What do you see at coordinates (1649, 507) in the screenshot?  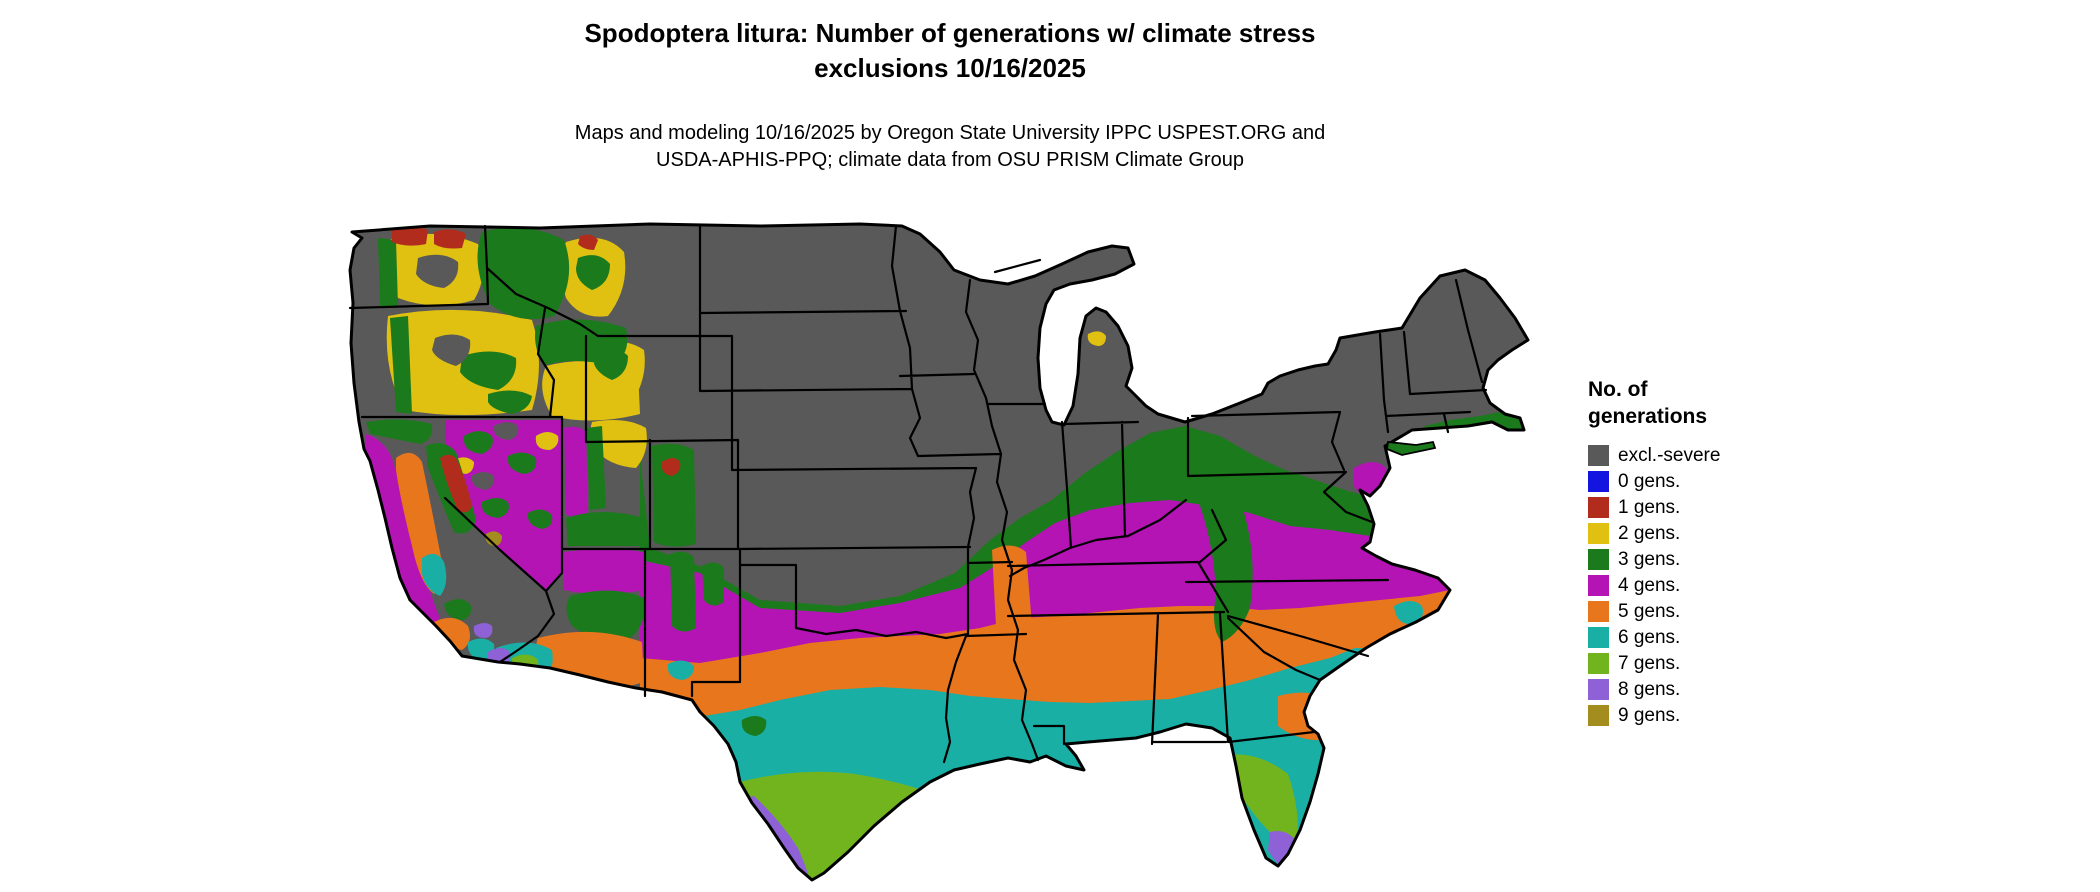 I see `legend-label: 1 gens.` at bounding box center [1649, 507].